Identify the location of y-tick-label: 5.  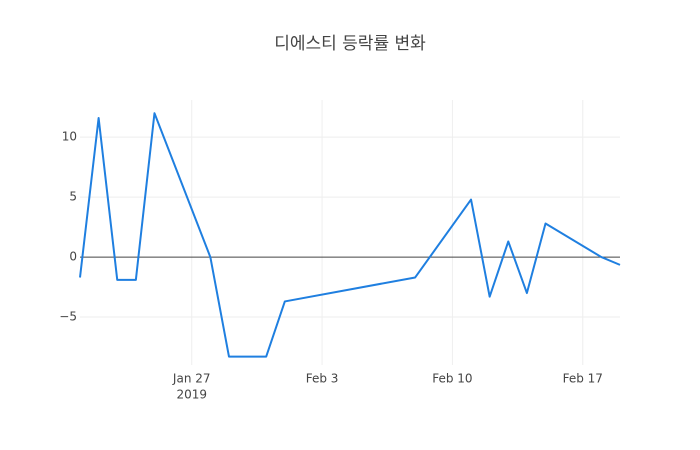
(73, 197).